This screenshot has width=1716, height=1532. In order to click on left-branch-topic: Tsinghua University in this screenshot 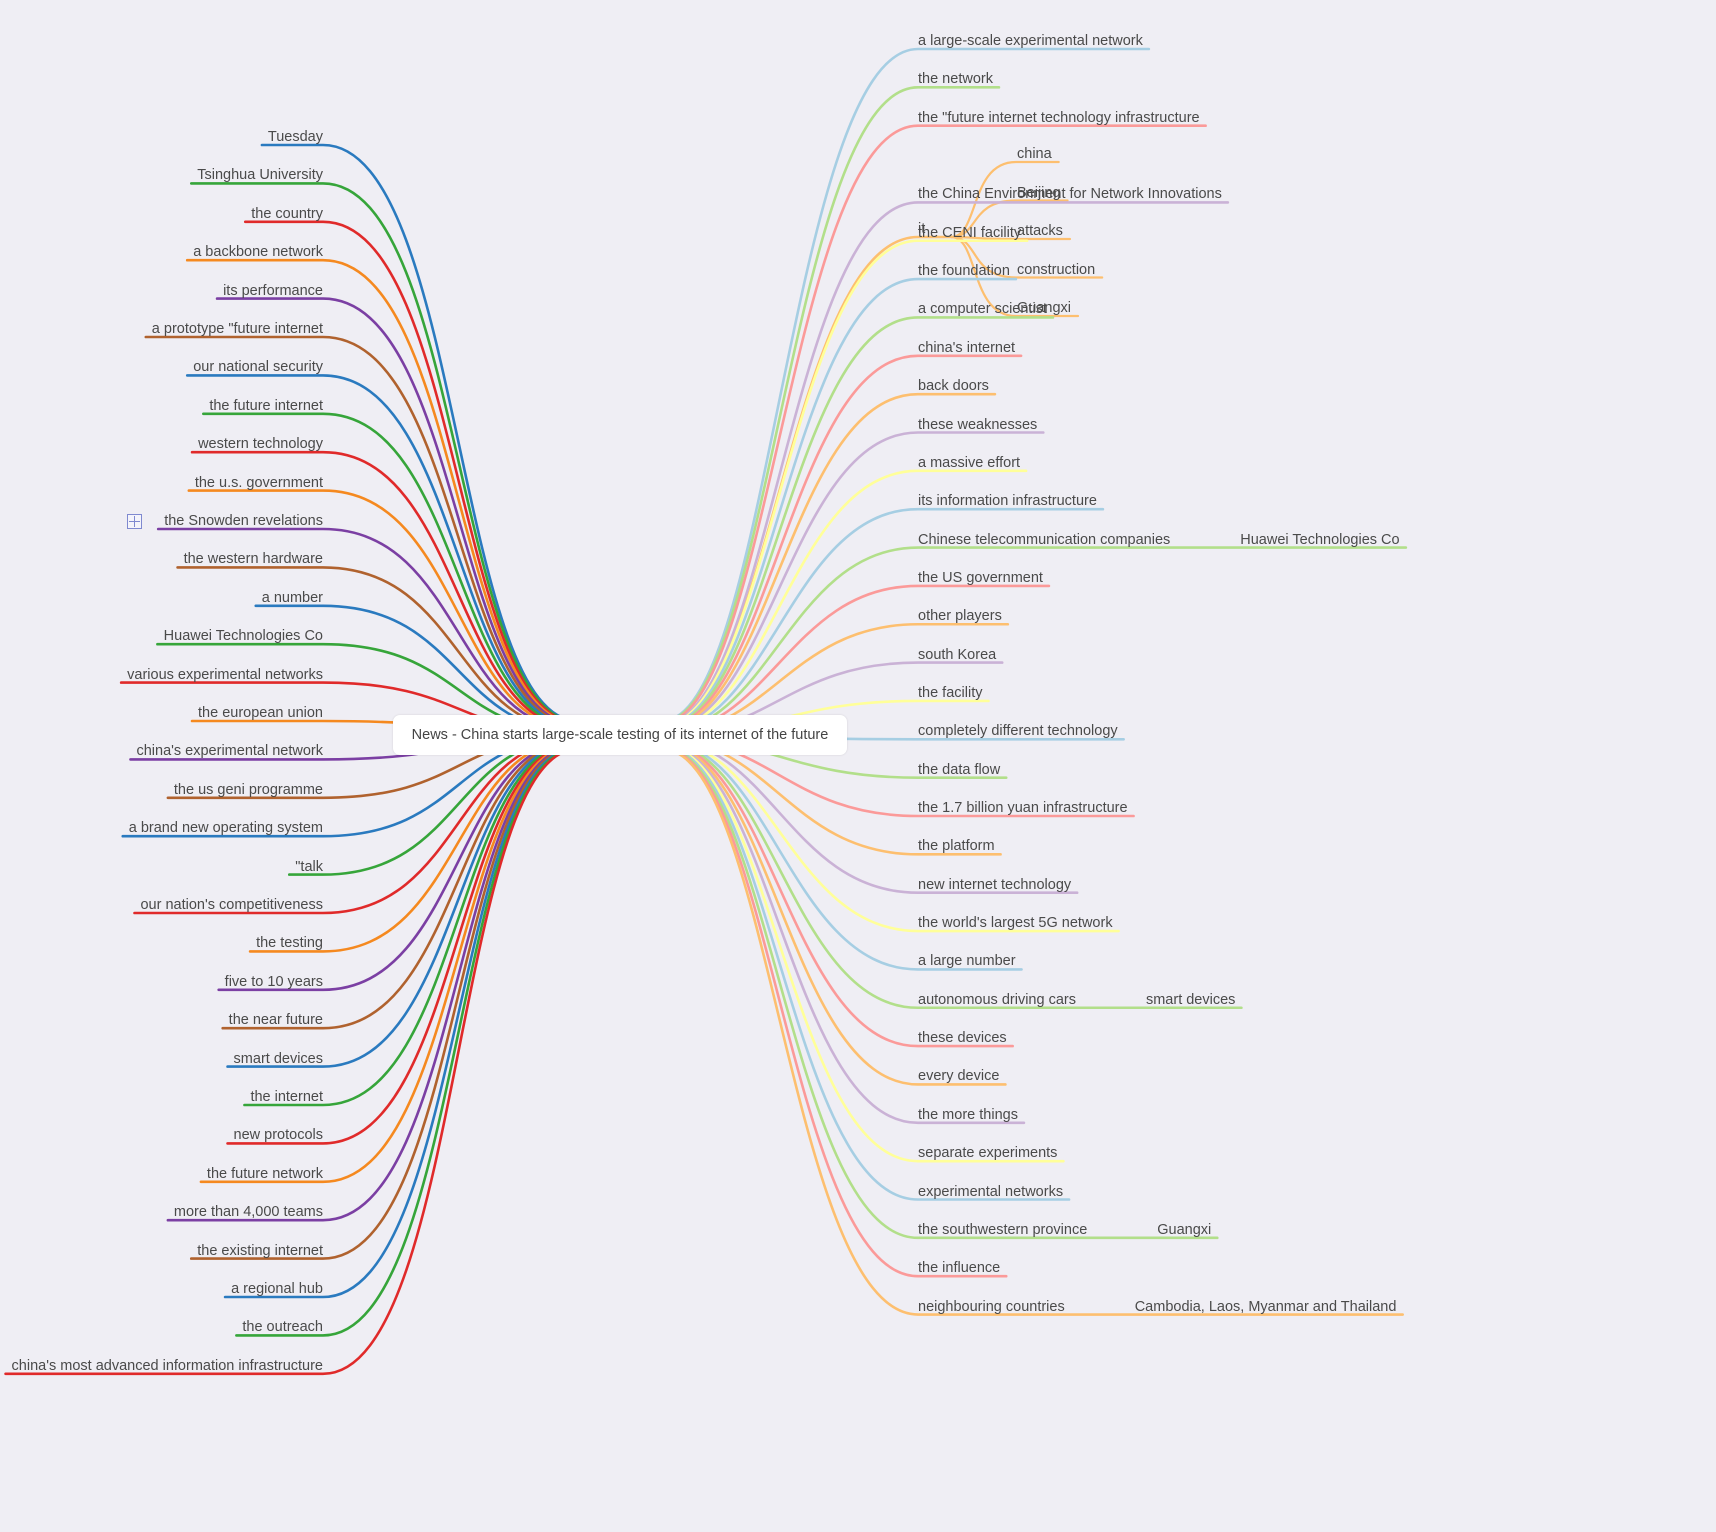, I will do `click(260, 175)`.